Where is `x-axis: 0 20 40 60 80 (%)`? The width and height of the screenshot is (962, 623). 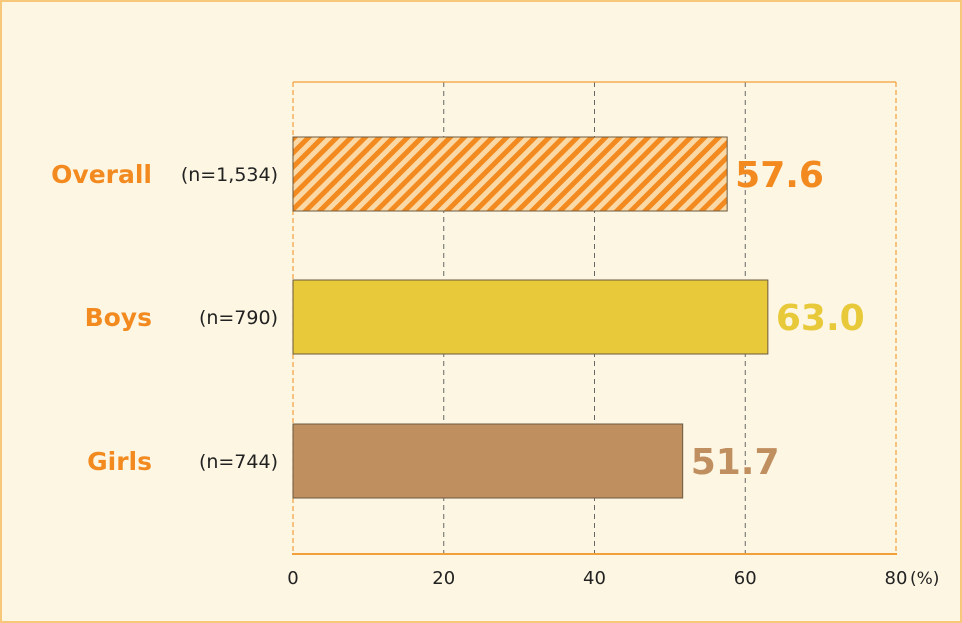 x-axis: 0 20 40 60 80 (%) is located at coordinates (613, 571).